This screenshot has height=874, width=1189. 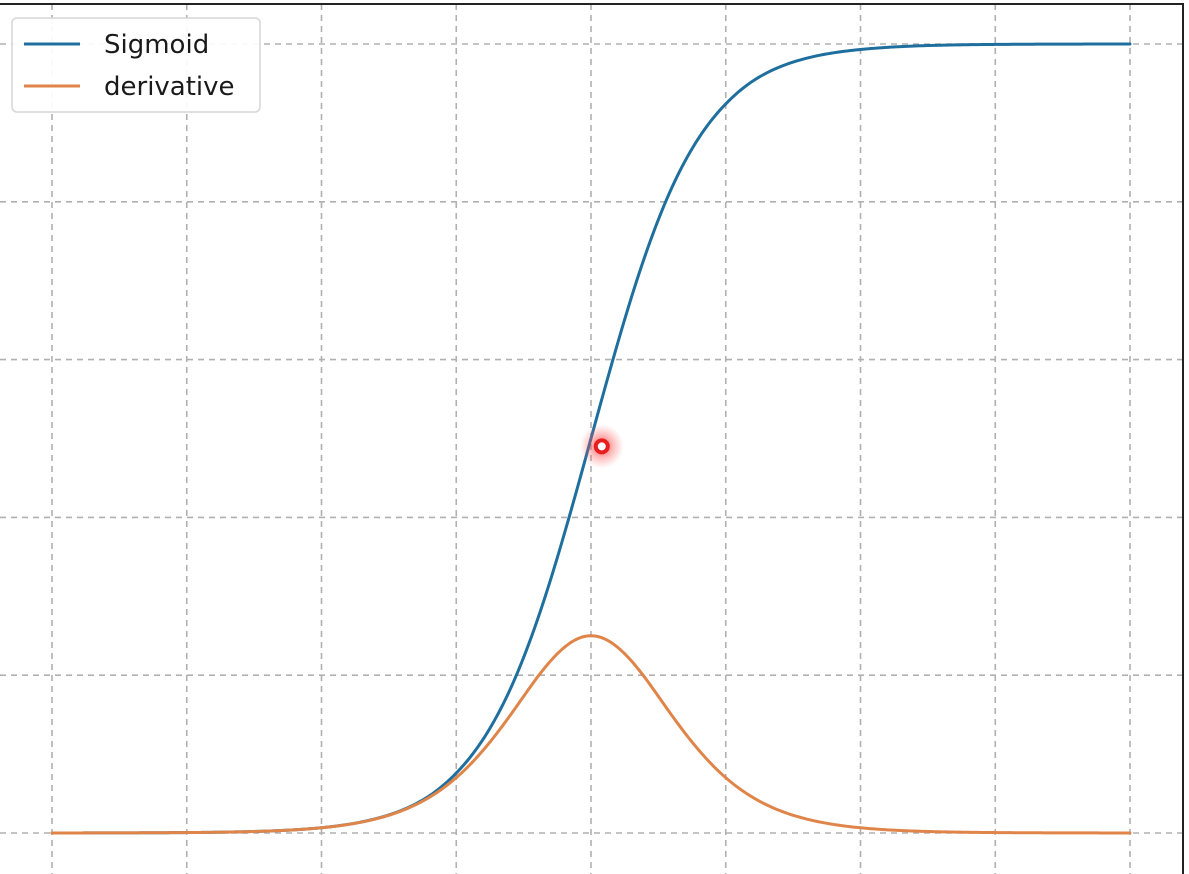 What do you see at coordinates (169, 87) in the screenshot?
I see `legend-label-derivative: derivative` at bounding box center [169, 87].